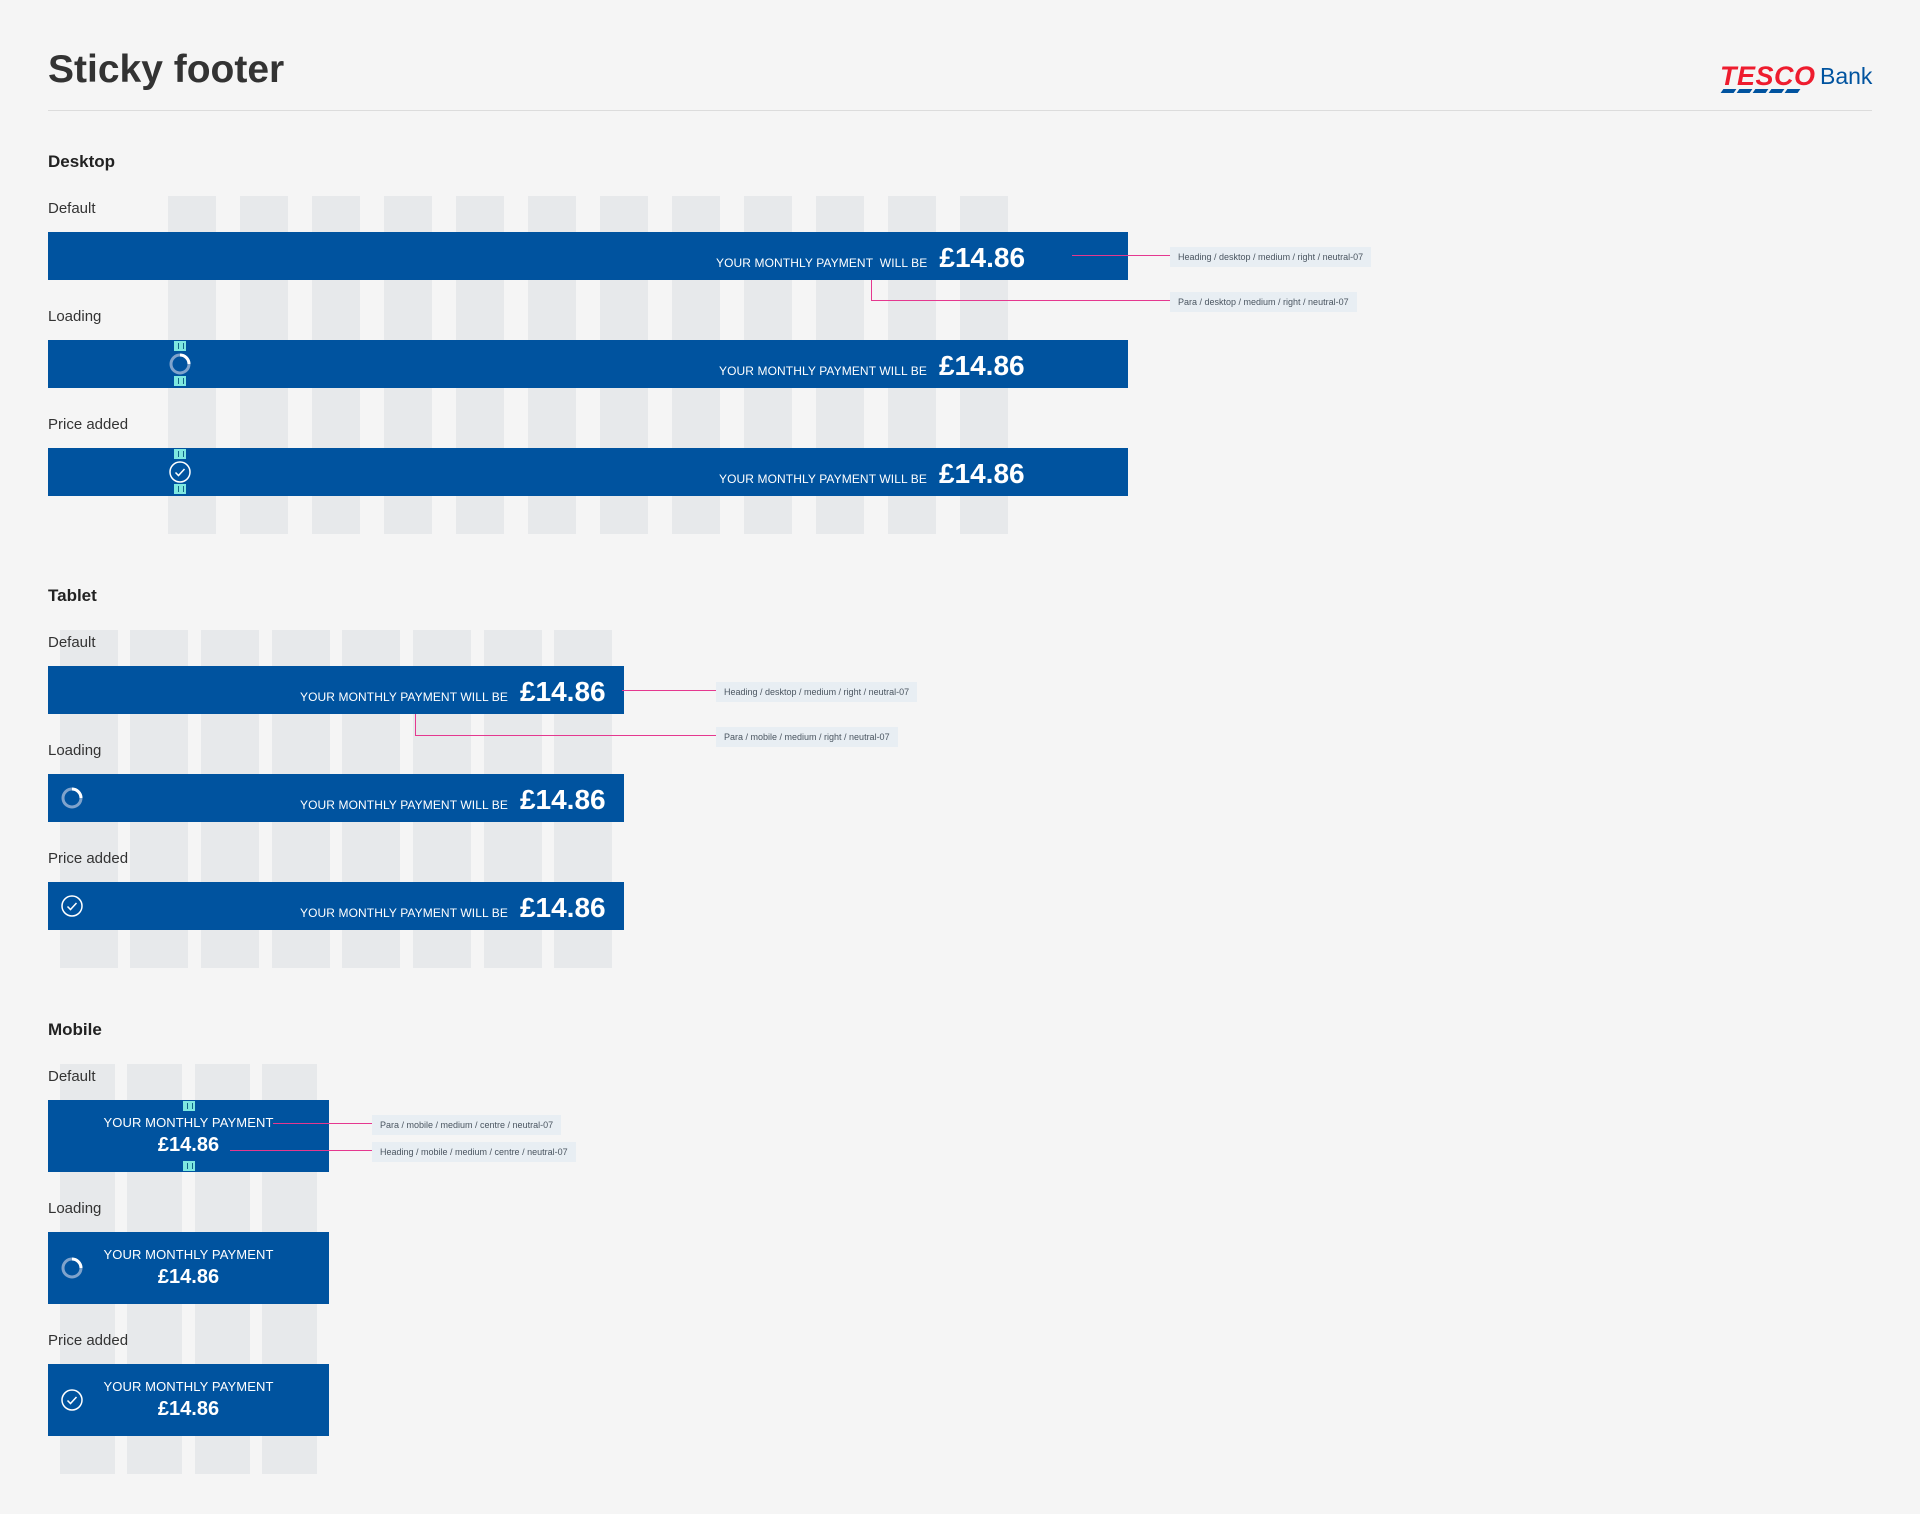 The width and height of the screenshot is (1920, 1514). What do you see at coordinates (588, 472) in the screenshot?
I see `desktop-sticky-footer-added: YOUR MONTHLY PAYMENT WILL BE £14.86` at bounding box center [588, 472].